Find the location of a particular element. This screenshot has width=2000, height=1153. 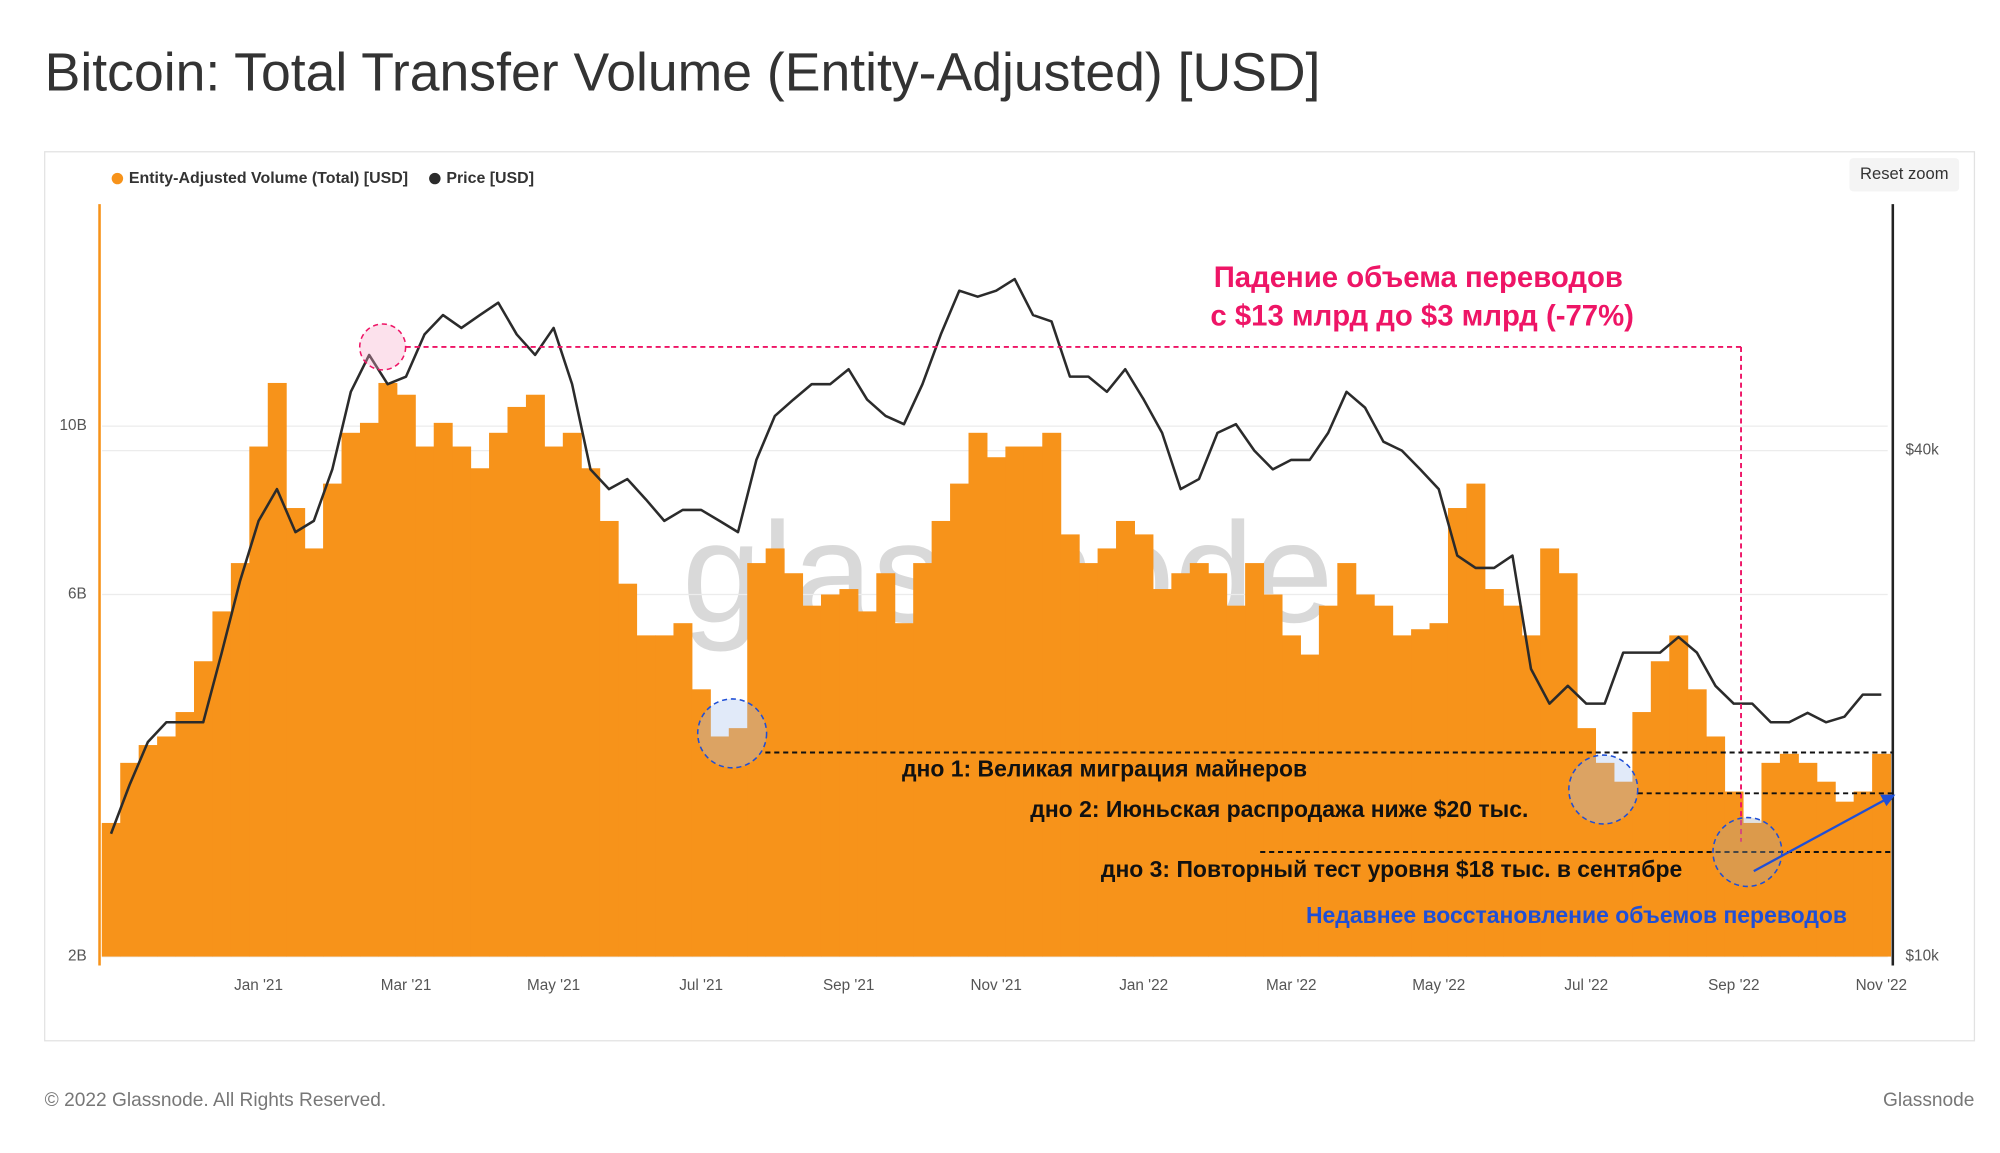

legend-label: Price [USD] is located at coordinates (490, 178).